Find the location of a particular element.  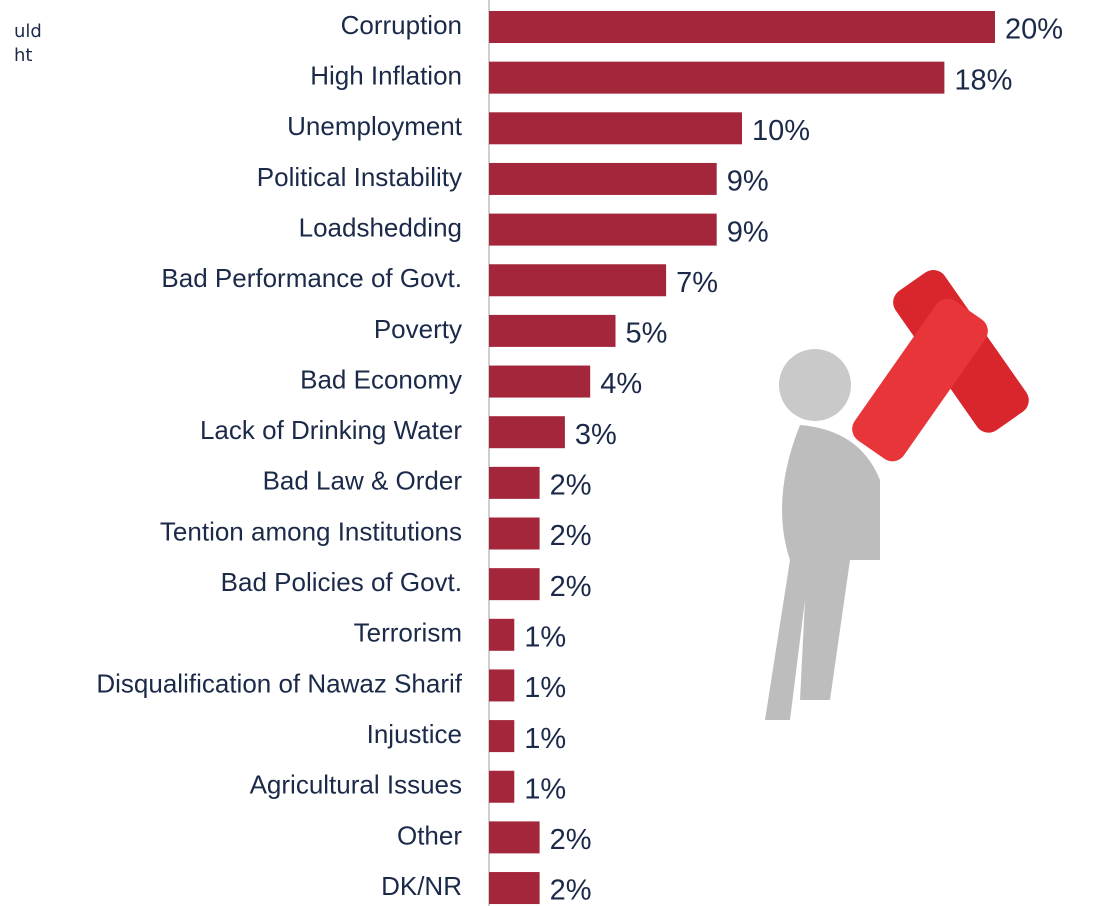

value-label: 5% is located at coordinates (647, 334).